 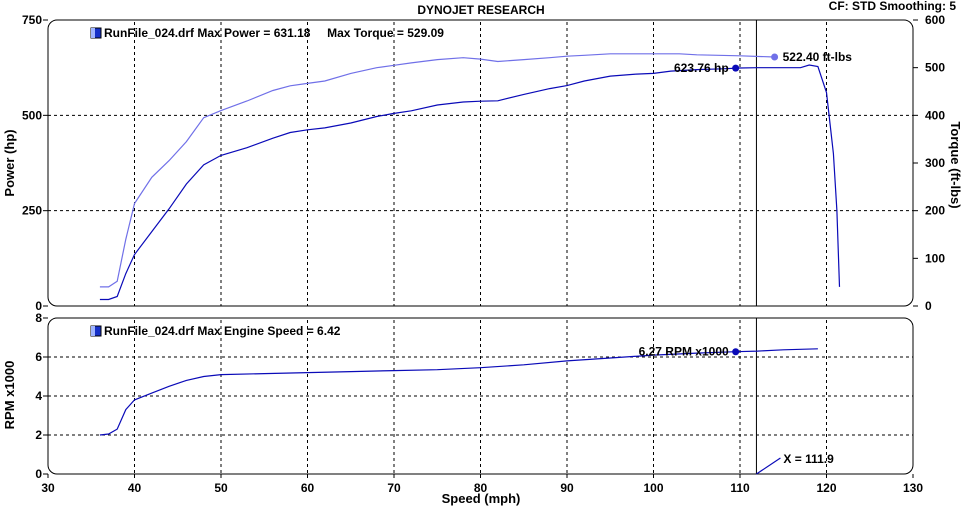 I want to click on torque-axis-label: Torque (ft-lbs), so click(x=955, y=164).